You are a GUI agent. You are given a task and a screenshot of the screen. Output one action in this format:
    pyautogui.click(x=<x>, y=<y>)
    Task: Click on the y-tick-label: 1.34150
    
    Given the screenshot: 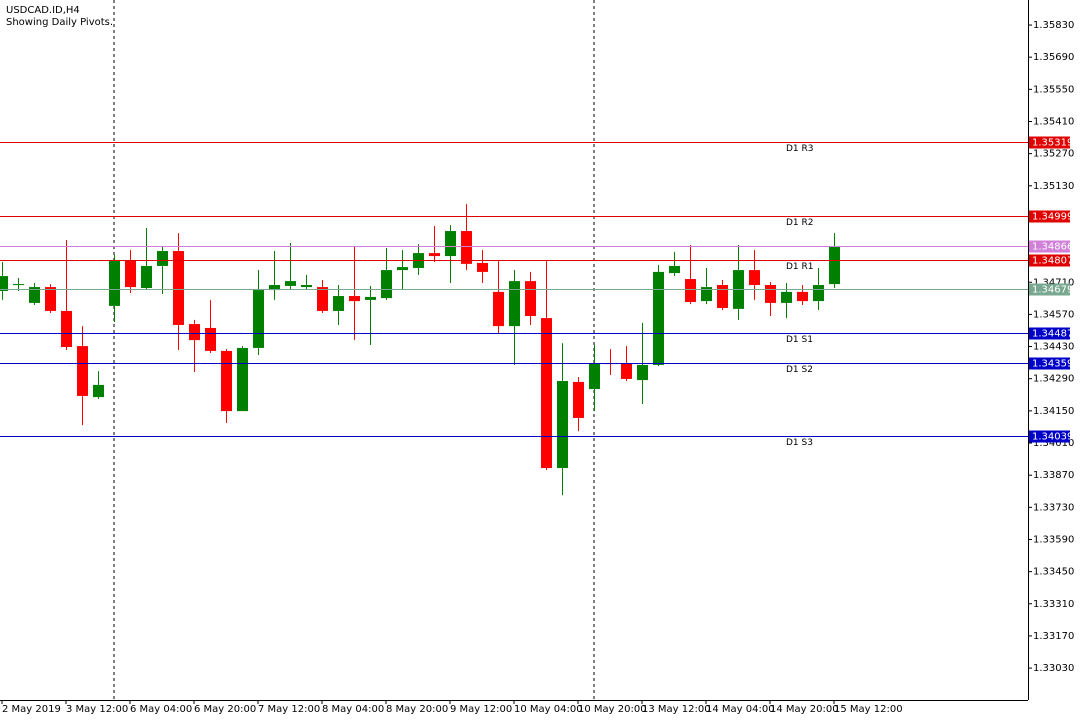 What is the action you would take?
    pyautogui.click(x=1053, y=411)
    